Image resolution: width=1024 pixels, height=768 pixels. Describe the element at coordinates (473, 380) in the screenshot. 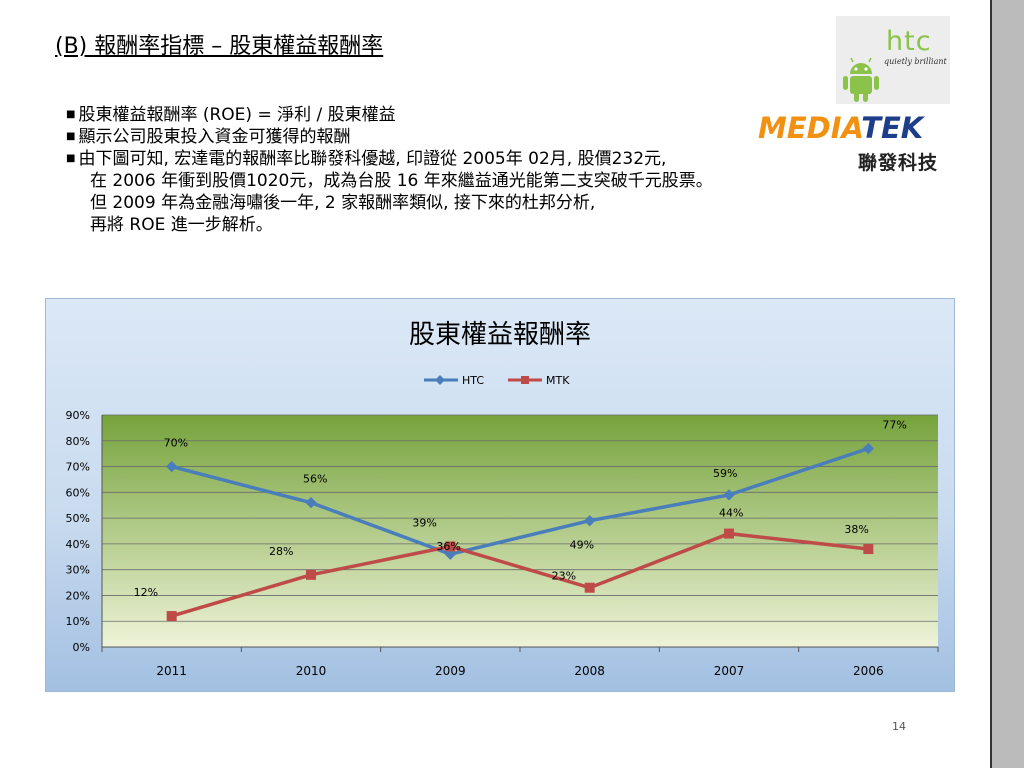

I see `legend-htc-label: HTC` at that location.